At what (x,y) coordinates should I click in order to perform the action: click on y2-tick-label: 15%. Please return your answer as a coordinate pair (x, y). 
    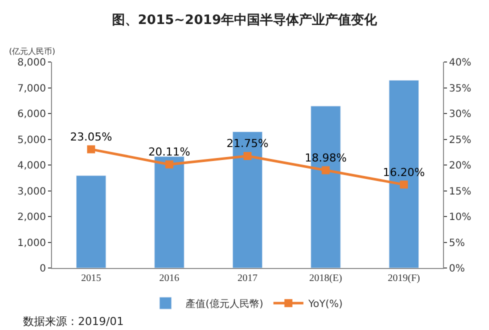
    Looking at the image, I should click on (460, 192).